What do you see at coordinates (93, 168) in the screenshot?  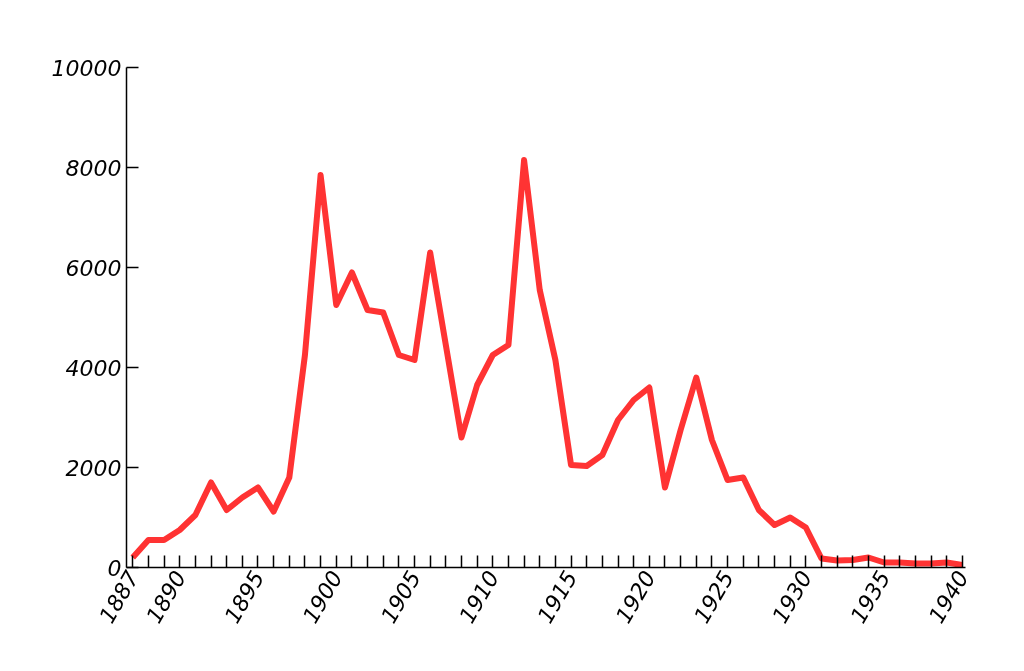 I see `y-tick-label: 8000` at bounding box center [93, 168].